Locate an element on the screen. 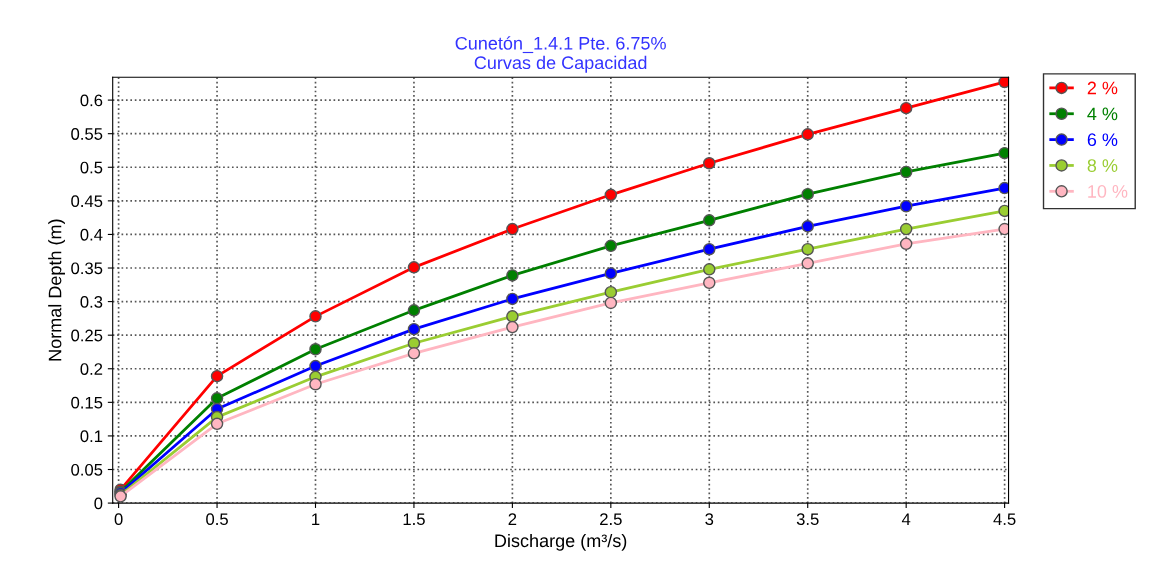 The height and width of the screenshot is (564, 1150). y-tick-label: 0.55 is located at coordinates (87, 134).